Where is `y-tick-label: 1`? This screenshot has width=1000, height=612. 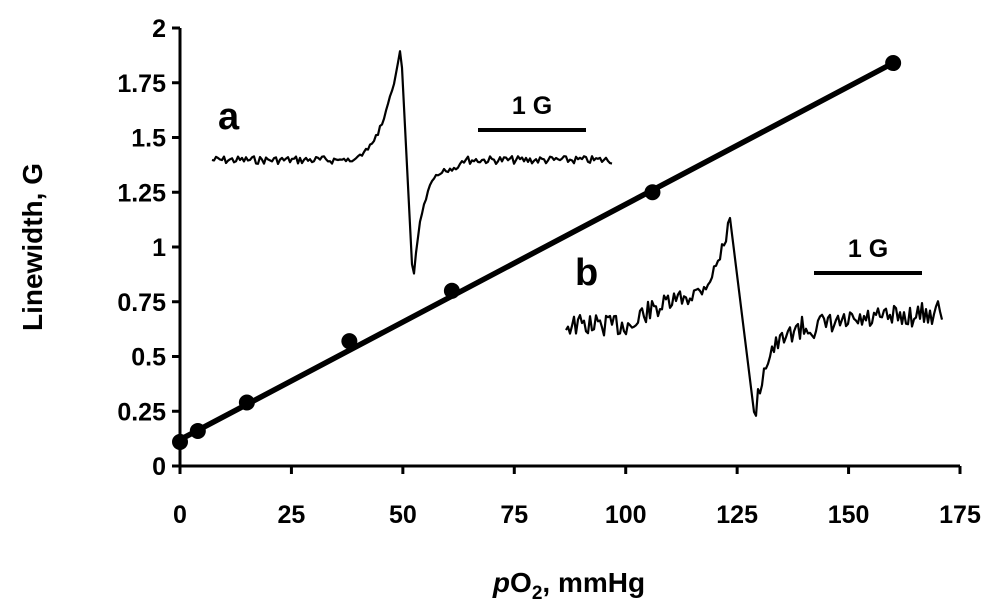 y-tick-label: 1 is located at coordinates (159, 248).